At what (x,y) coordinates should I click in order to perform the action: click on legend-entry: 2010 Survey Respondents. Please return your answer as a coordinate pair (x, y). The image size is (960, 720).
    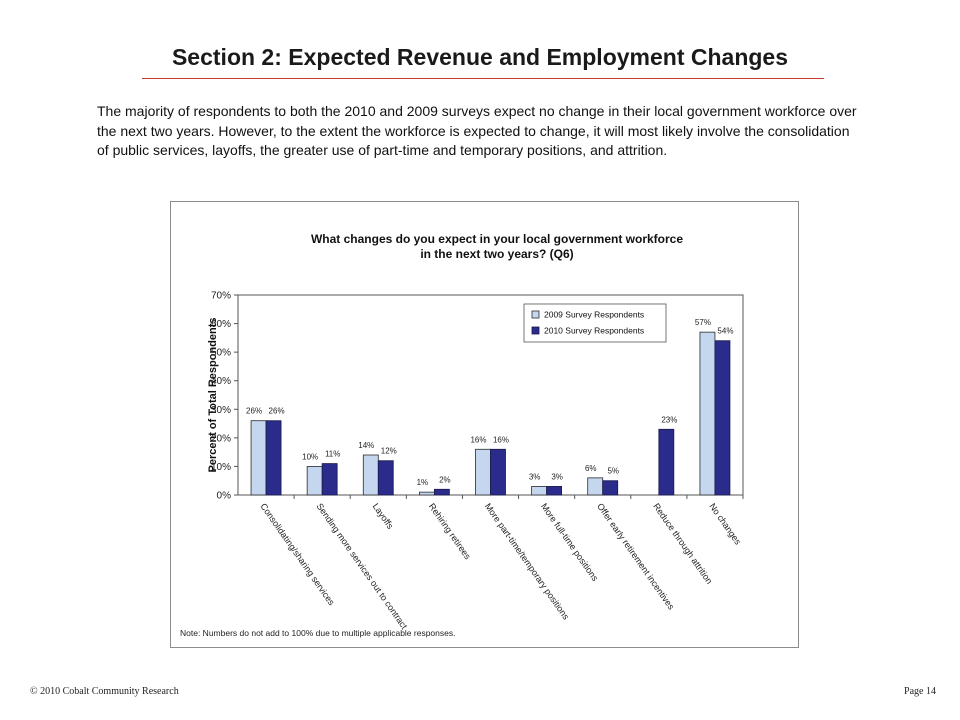
    Looking at the image, I should click on (594, 331).